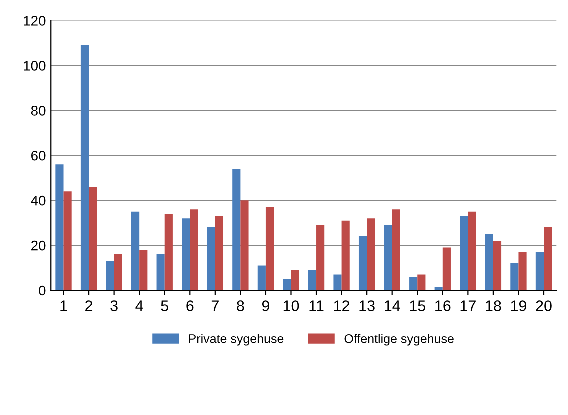  Describe the element at coordinates (236, 340) in the screenshot. I see `legend-label: Private sygehuse` at that location.